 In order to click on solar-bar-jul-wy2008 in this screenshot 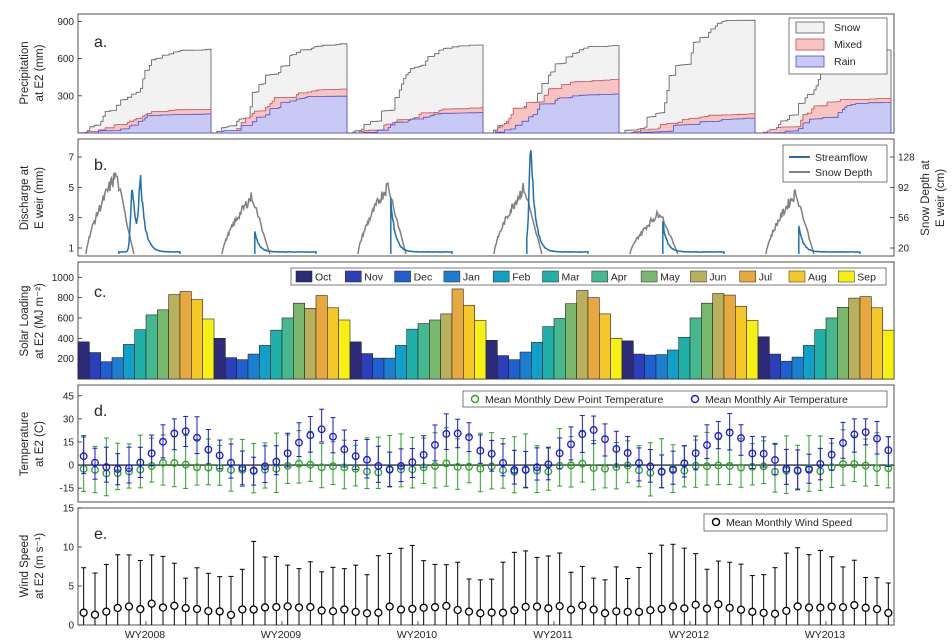, I will do `click(185, 335)`.